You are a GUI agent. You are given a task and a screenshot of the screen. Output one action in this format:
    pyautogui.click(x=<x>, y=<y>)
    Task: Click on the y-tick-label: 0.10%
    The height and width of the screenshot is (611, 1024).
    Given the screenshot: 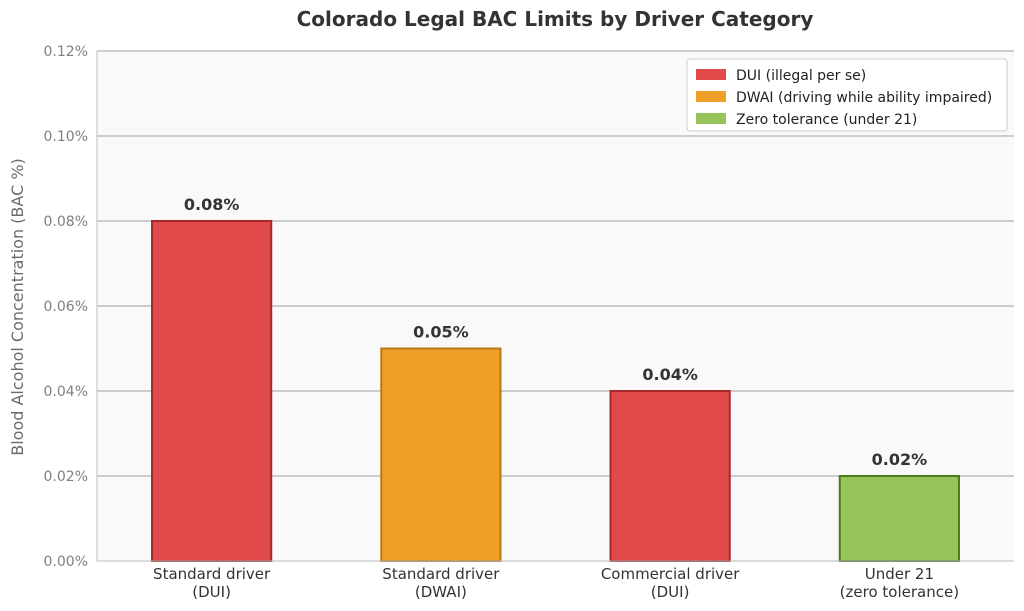 What is the action you would take?
    pyautogui.click(x=66, y=137)
    